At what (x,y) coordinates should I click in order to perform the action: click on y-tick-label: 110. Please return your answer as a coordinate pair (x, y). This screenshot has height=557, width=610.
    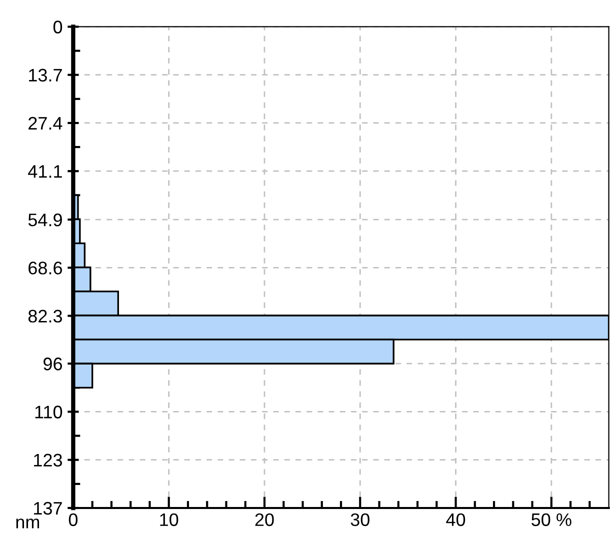
    Looking at the image, I should click on (48, 412).